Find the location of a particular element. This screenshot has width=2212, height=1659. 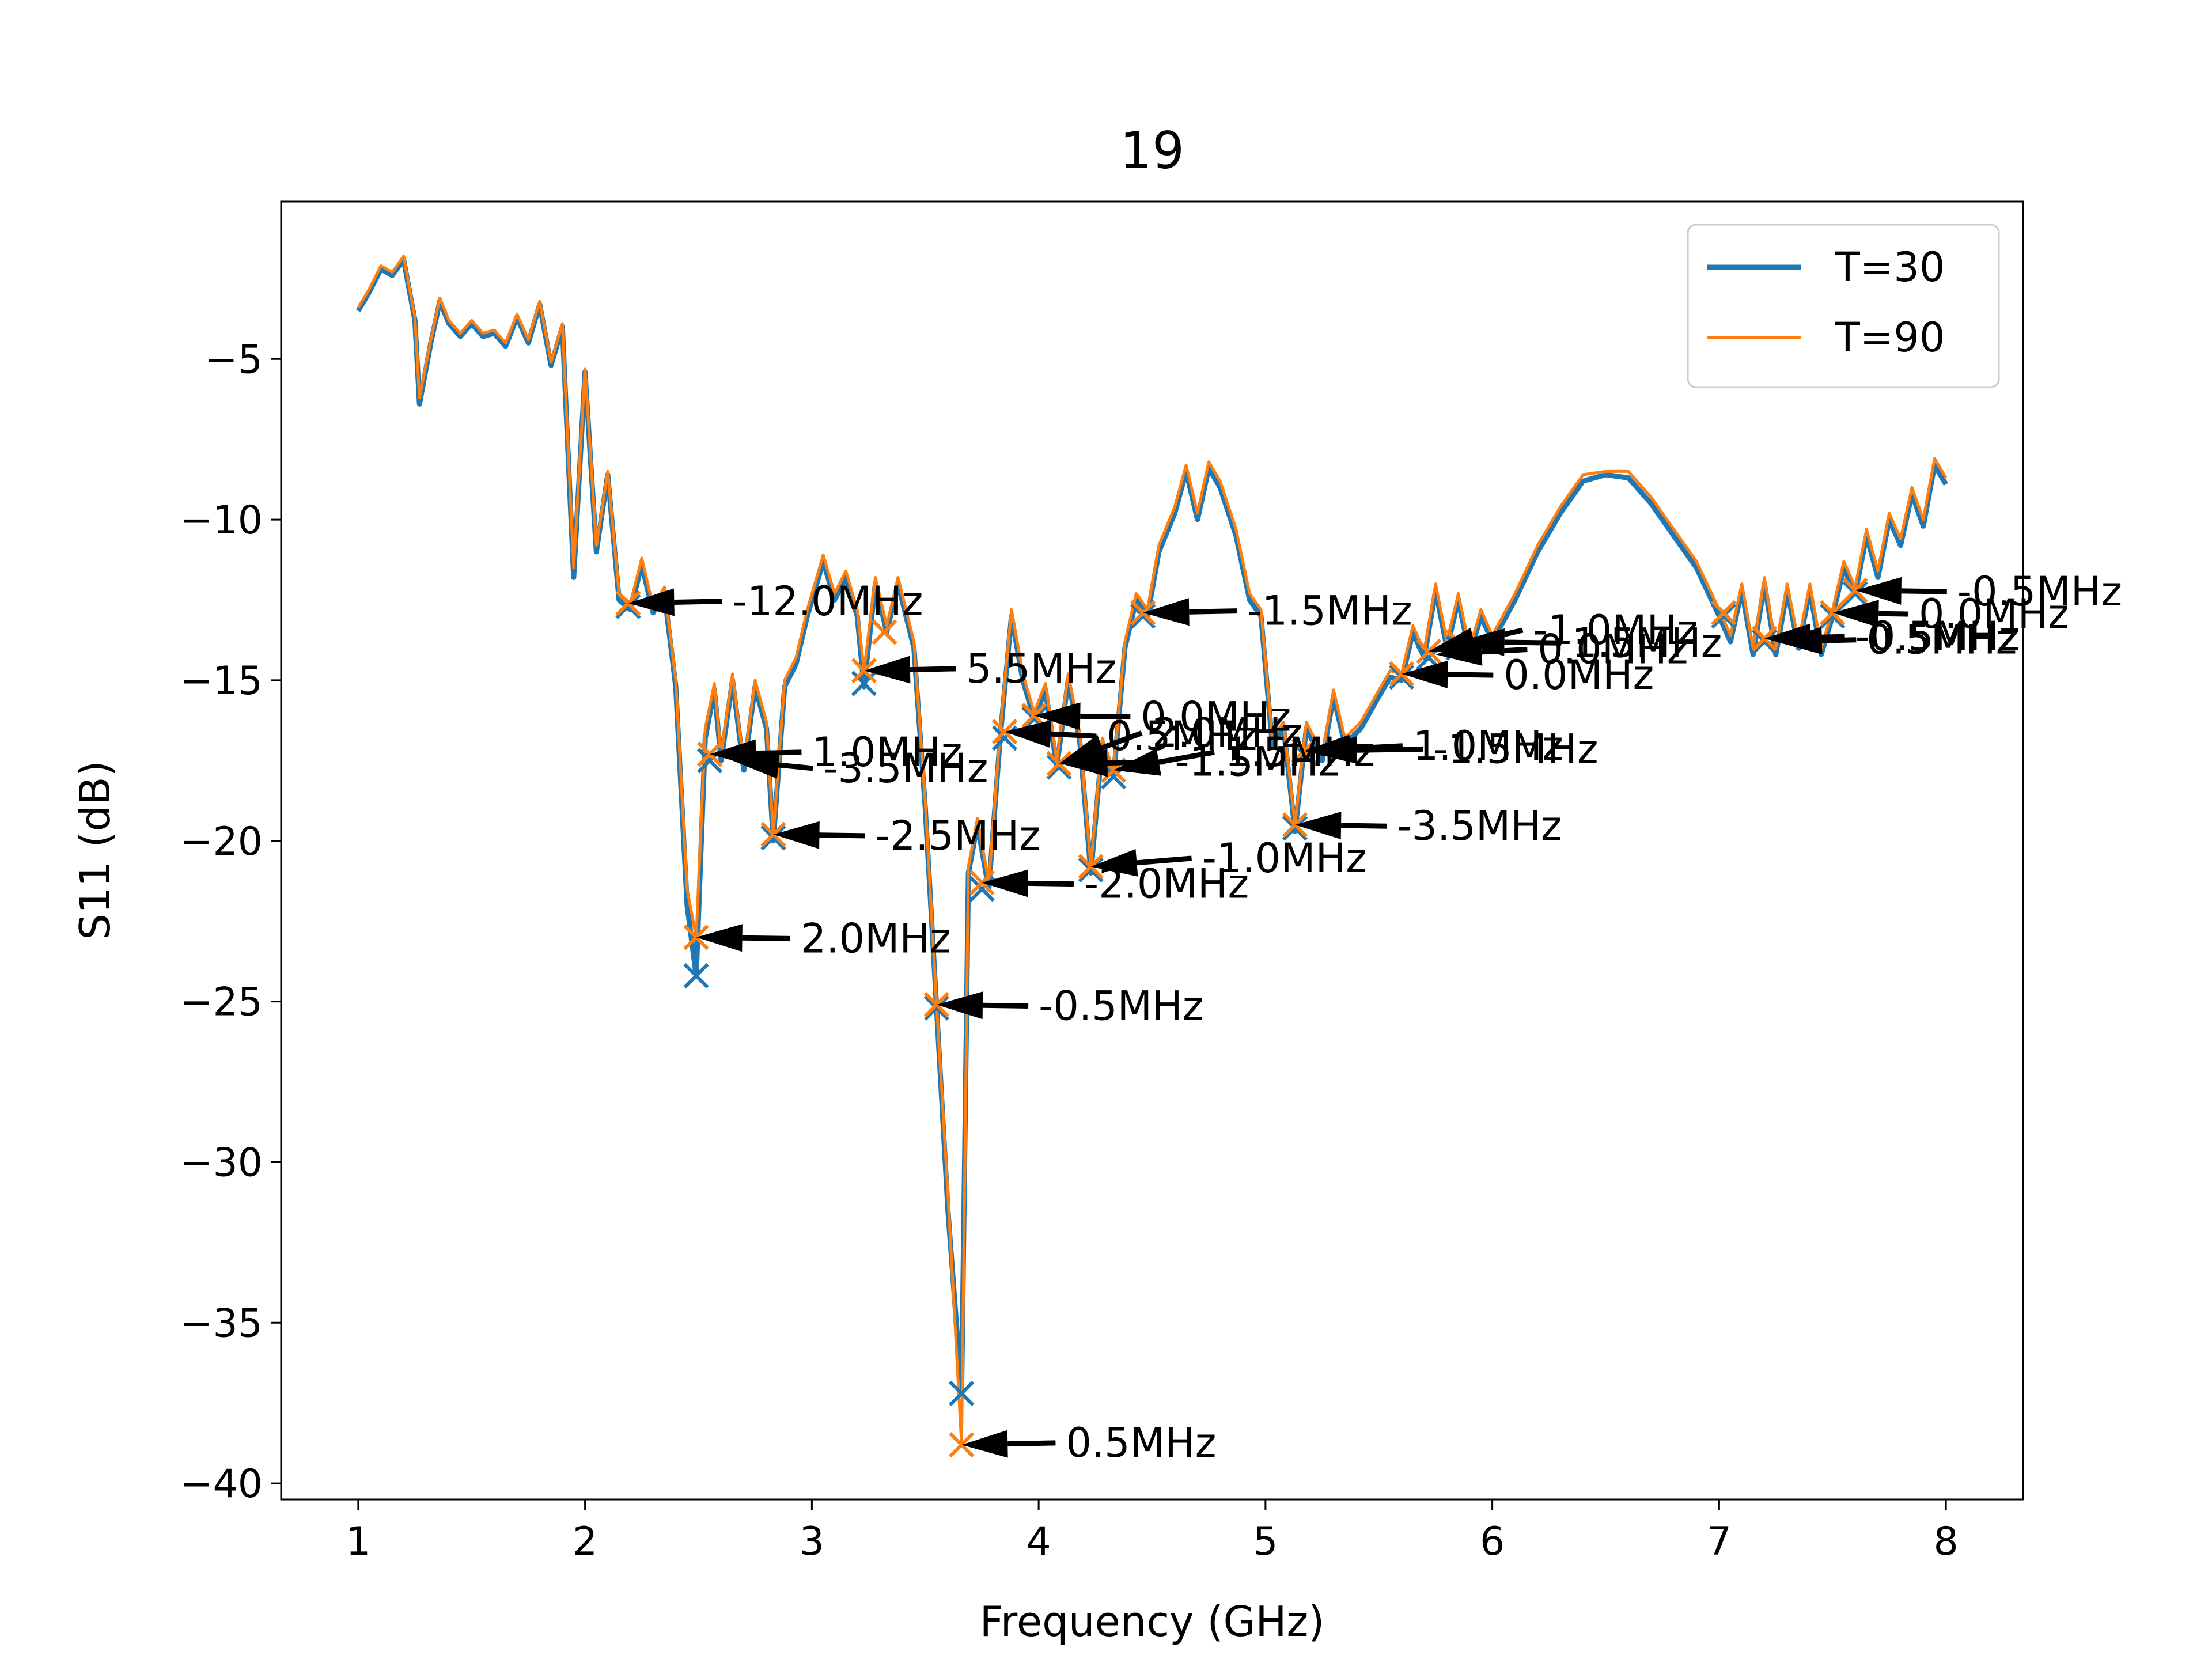

x-tick-label: 7 is located at coordinates (1719, 1542).